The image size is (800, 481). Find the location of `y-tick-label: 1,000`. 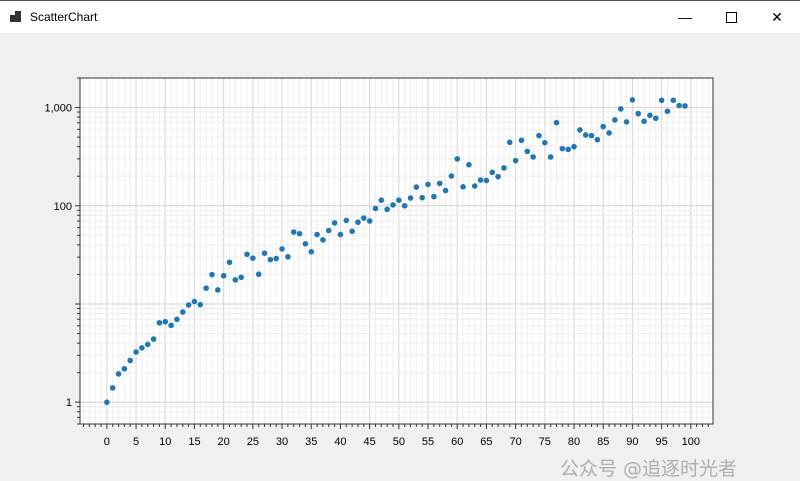

y-tick-label: 1,000 is located at coordinates (58, 109).